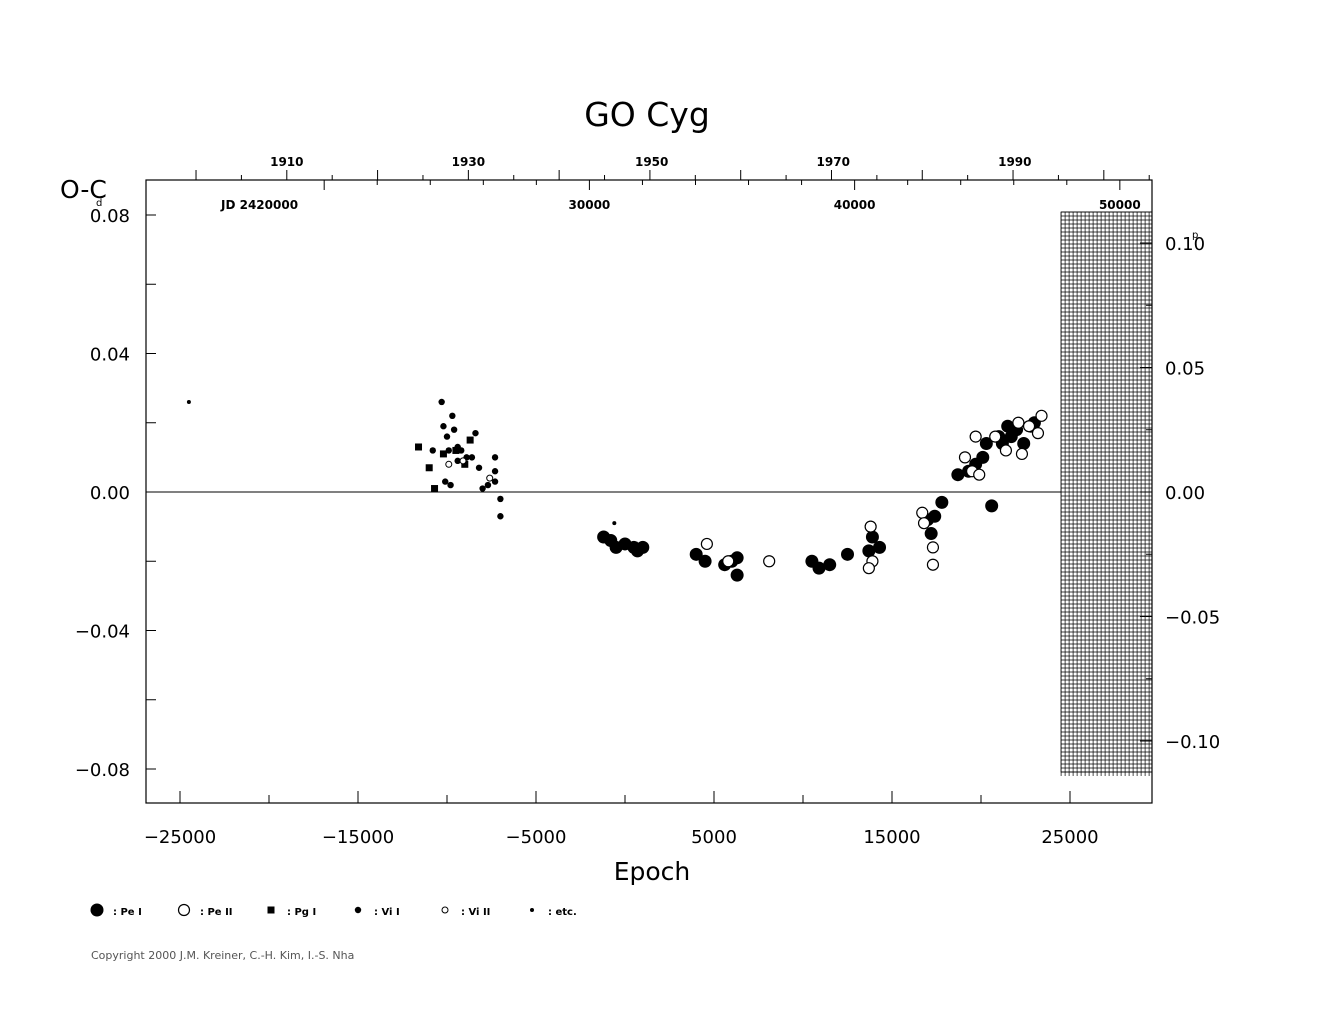 This screenshot has width=1325, height=1020. I want to click on year-tick-label: 1930, so click(468, 162).